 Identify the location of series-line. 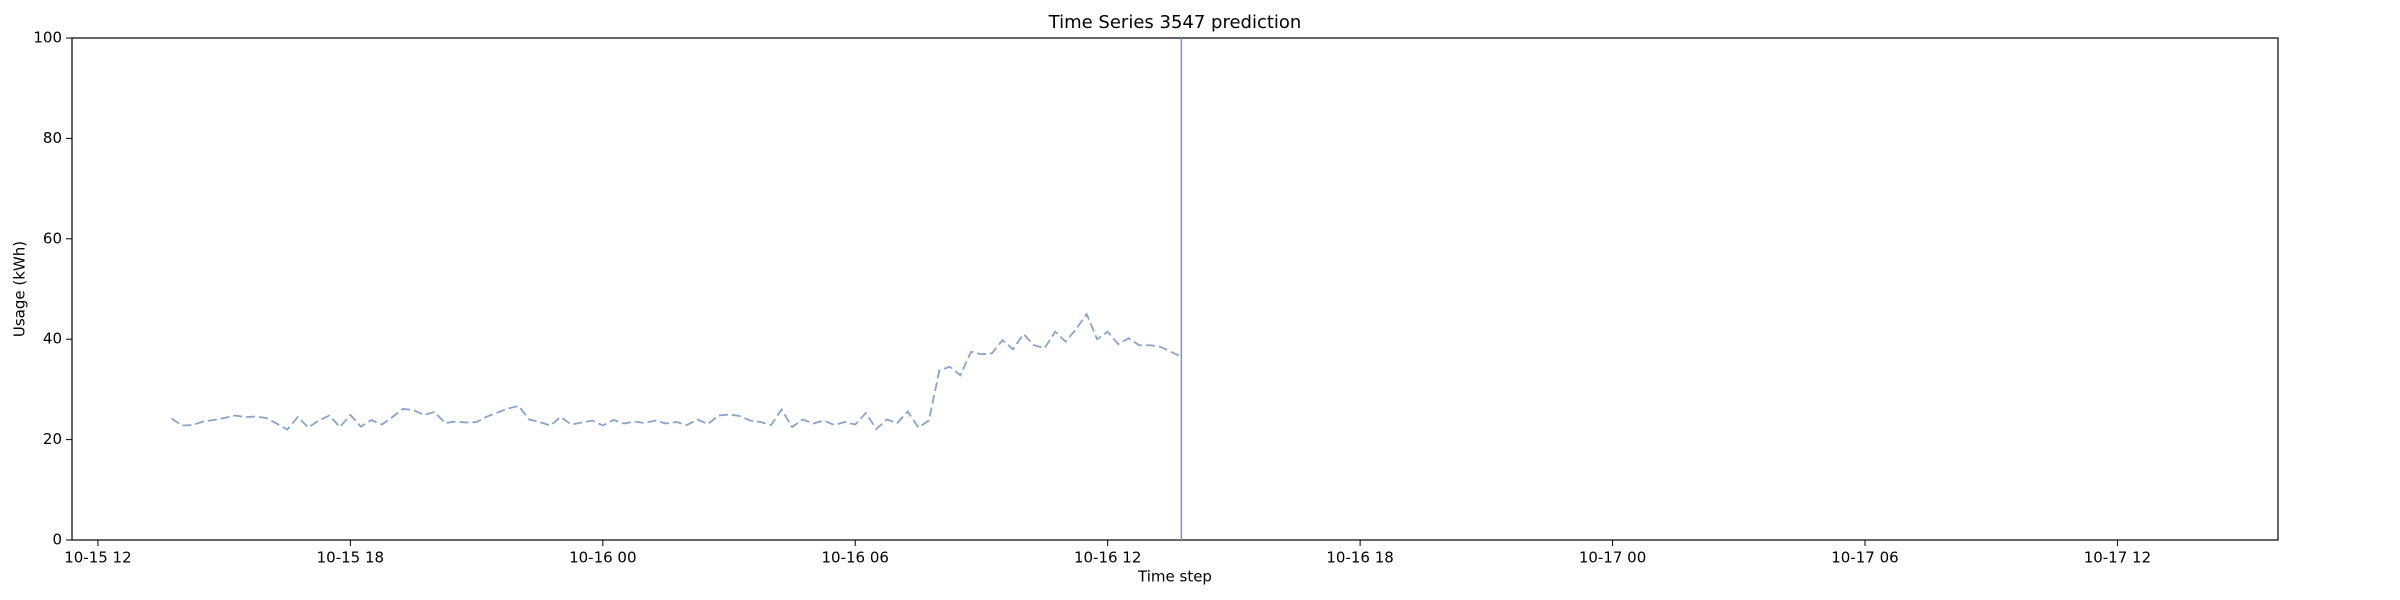
(676, 371).